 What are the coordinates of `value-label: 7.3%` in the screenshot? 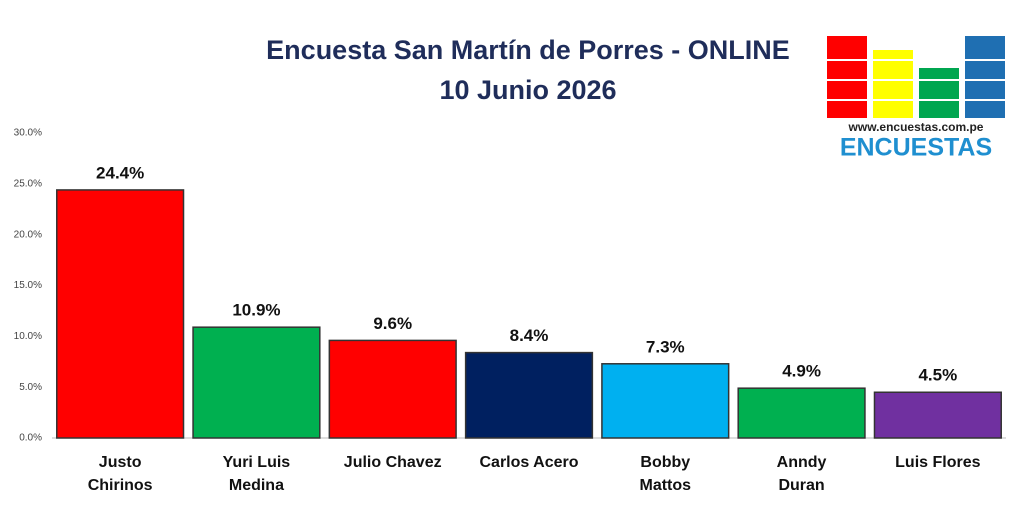 It's located at (665, 346).